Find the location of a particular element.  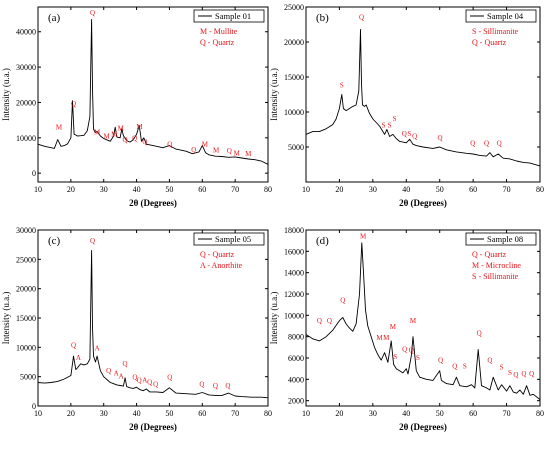

legend: Sample 01 is located at coordinates (229, 16).